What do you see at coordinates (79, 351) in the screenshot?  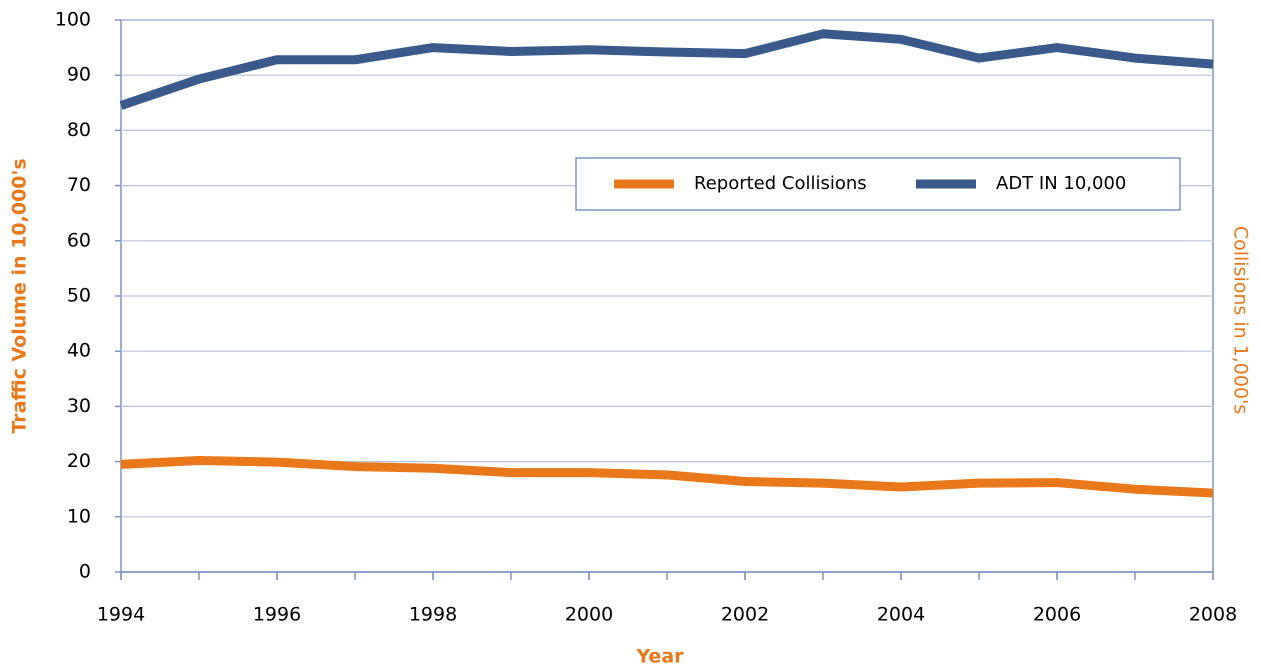 I see `y-tick-label: 40` at bounding box center [79, 351].